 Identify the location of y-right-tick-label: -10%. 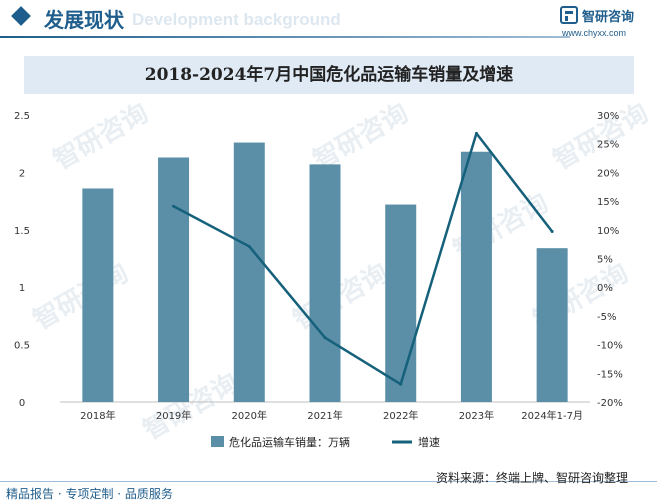
(610, 346).